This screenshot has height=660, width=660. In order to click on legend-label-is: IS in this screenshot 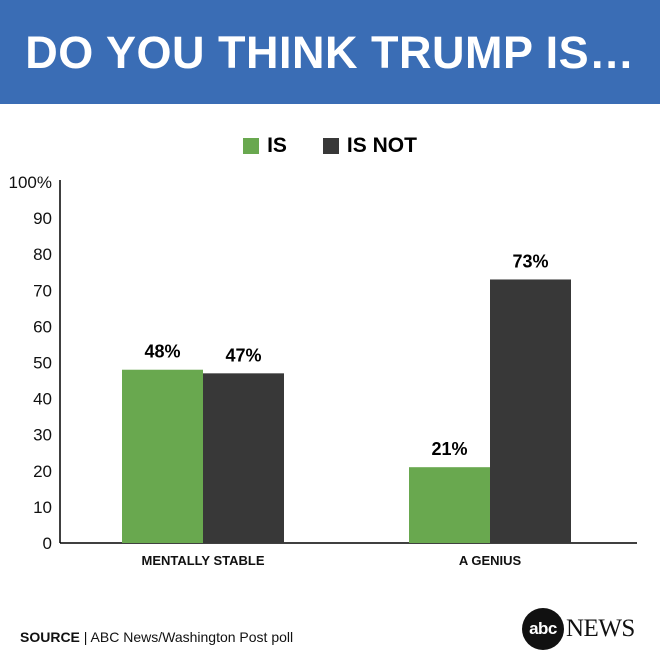, I will do `click(277, 145)`.